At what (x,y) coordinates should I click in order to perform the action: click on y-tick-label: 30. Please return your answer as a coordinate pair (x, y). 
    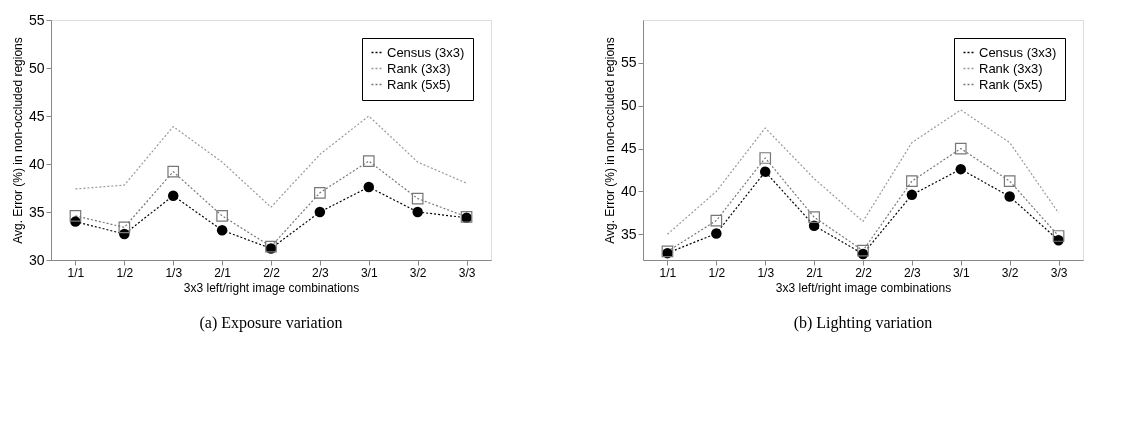
    Looking at the image, I should click on (36, 259).